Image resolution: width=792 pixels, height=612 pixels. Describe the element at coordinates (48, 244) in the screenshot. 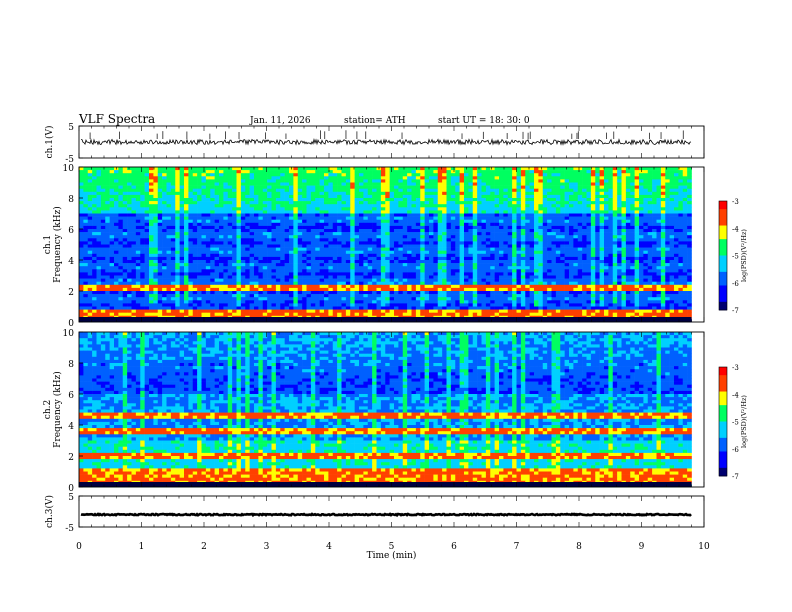

I see `ch1-spectrogram-channel-label: ch.1` at that location.